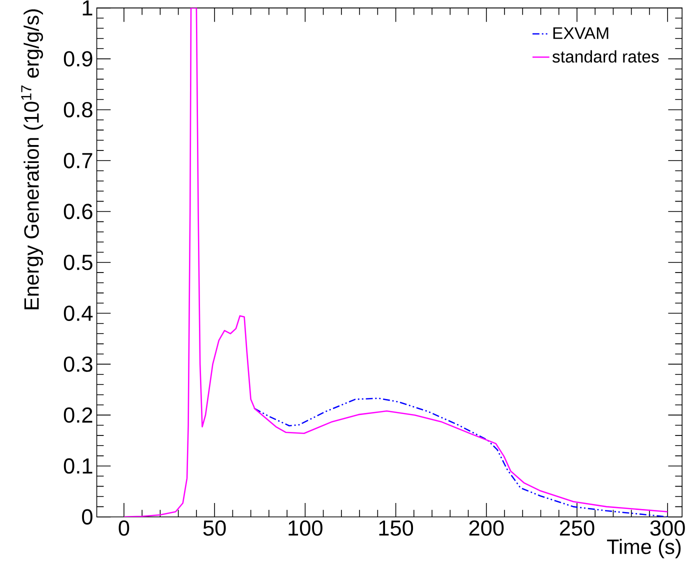 The width and height of the screenshot is (694, 576). What do you see at coordinates (605, 56) in the screenshot?
I see `legend-label: standard rates` at bounding box center [605, 56].